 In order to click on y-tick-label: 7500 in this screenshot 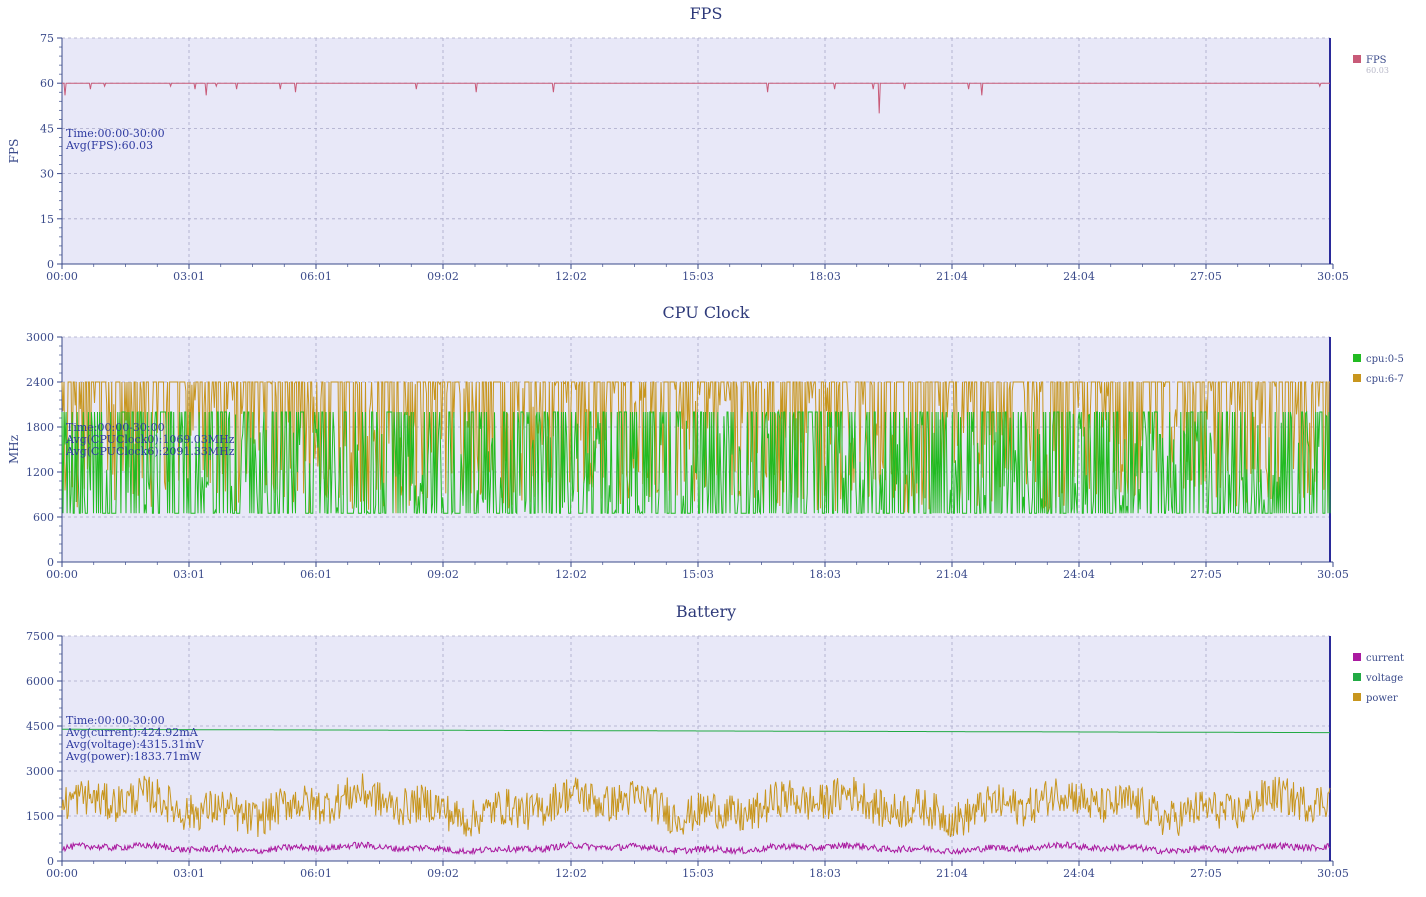, I will do `click(40, 636)`.